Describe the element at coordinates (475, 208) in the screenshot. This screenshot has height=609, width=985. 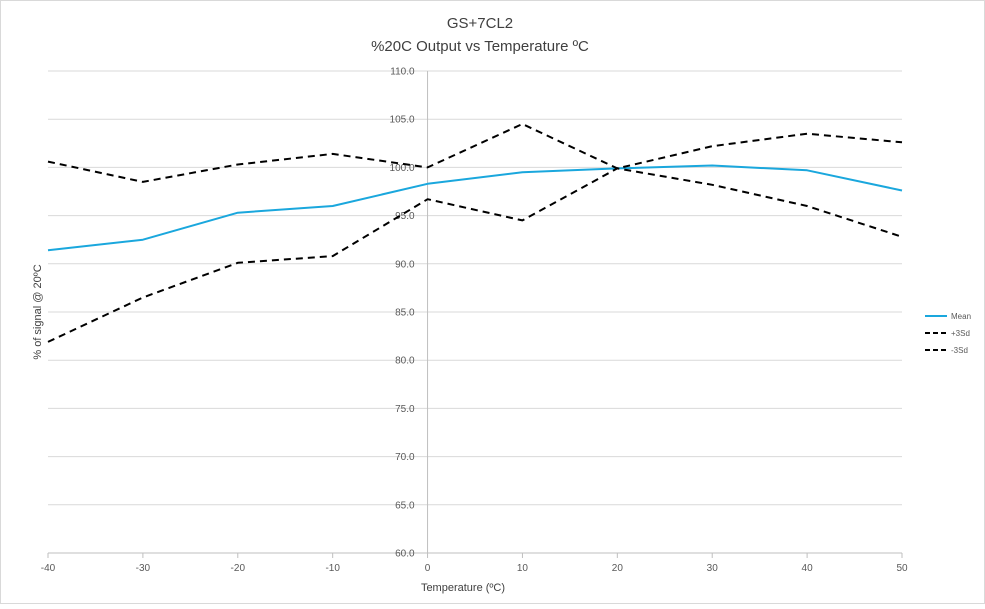
I see `series-line-mean` at that location.